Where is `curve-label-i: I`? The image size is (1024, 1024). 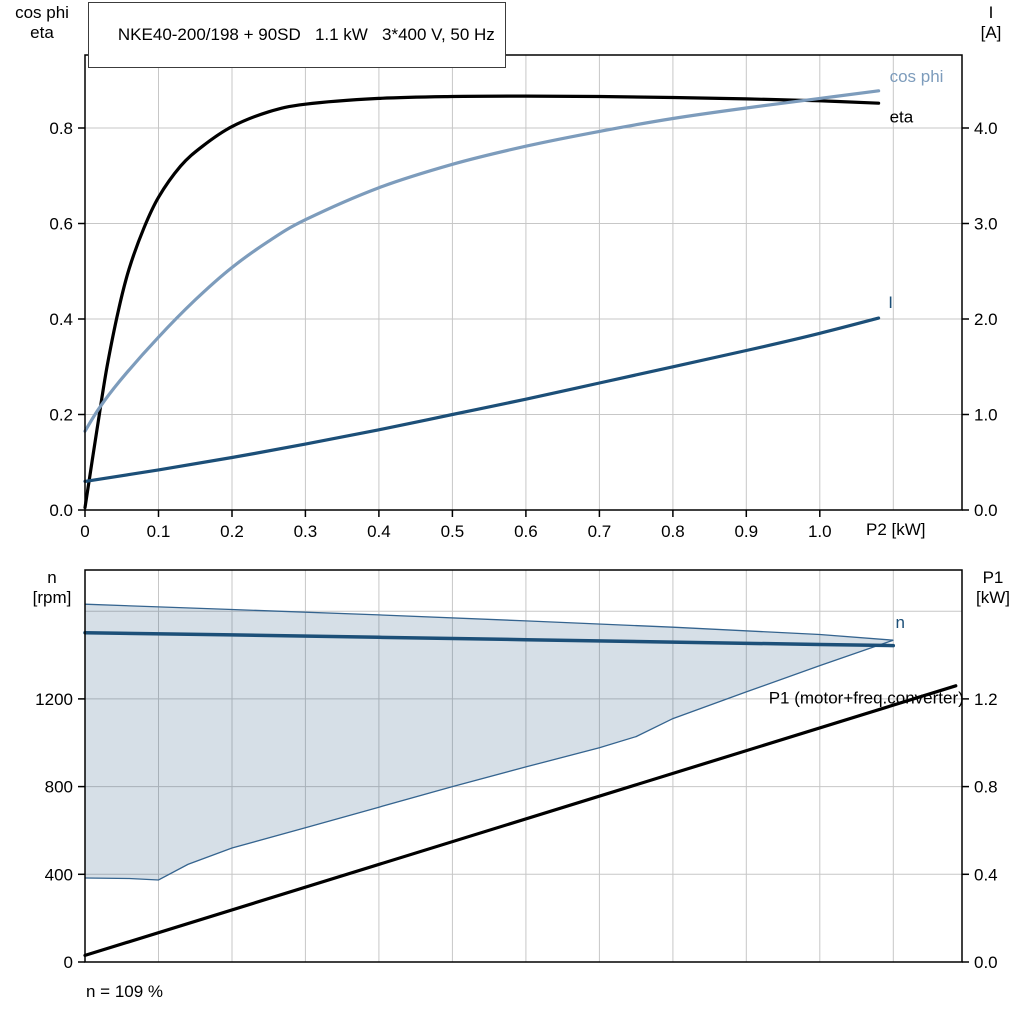 curve-label-i: I is located at coordinates (890, 302).